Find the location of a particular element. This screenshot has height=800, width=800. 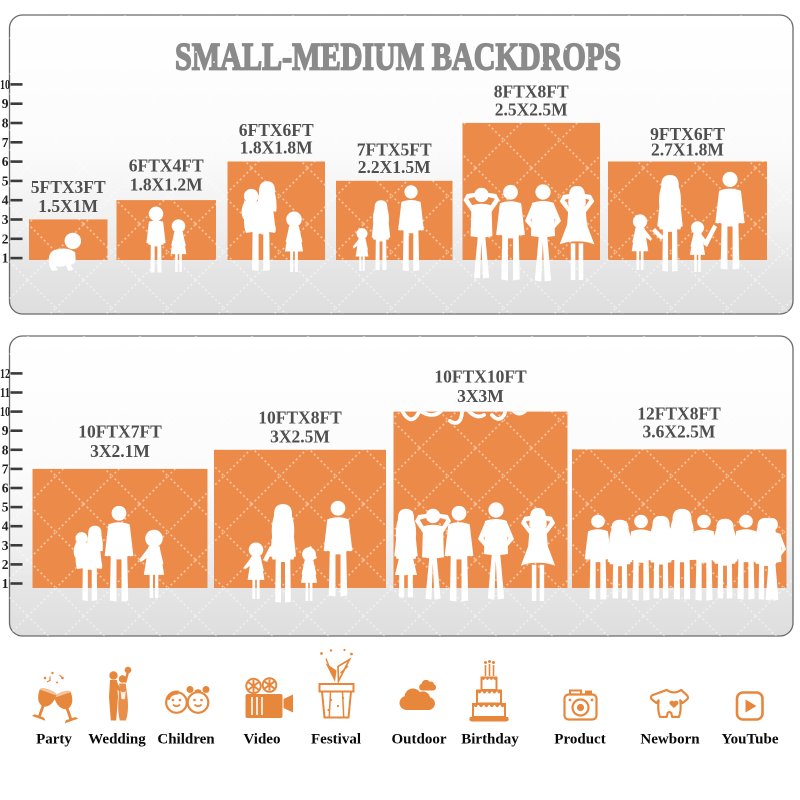

svg-text: Newborn is located at coordinates (670, 740).